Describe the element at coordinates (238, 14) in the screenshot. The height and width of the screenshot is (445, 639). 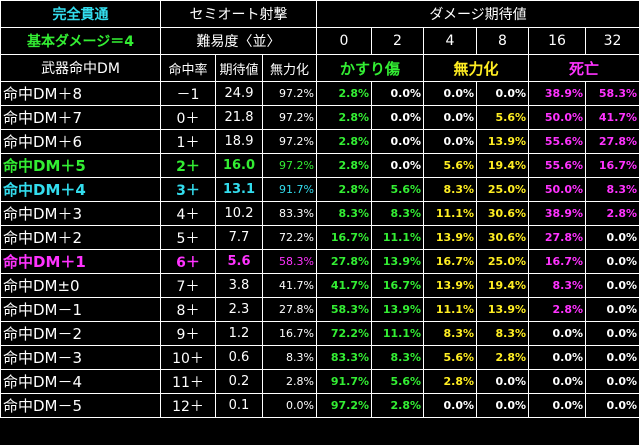
I see `fire-mode: セミオート射撃` at that location.